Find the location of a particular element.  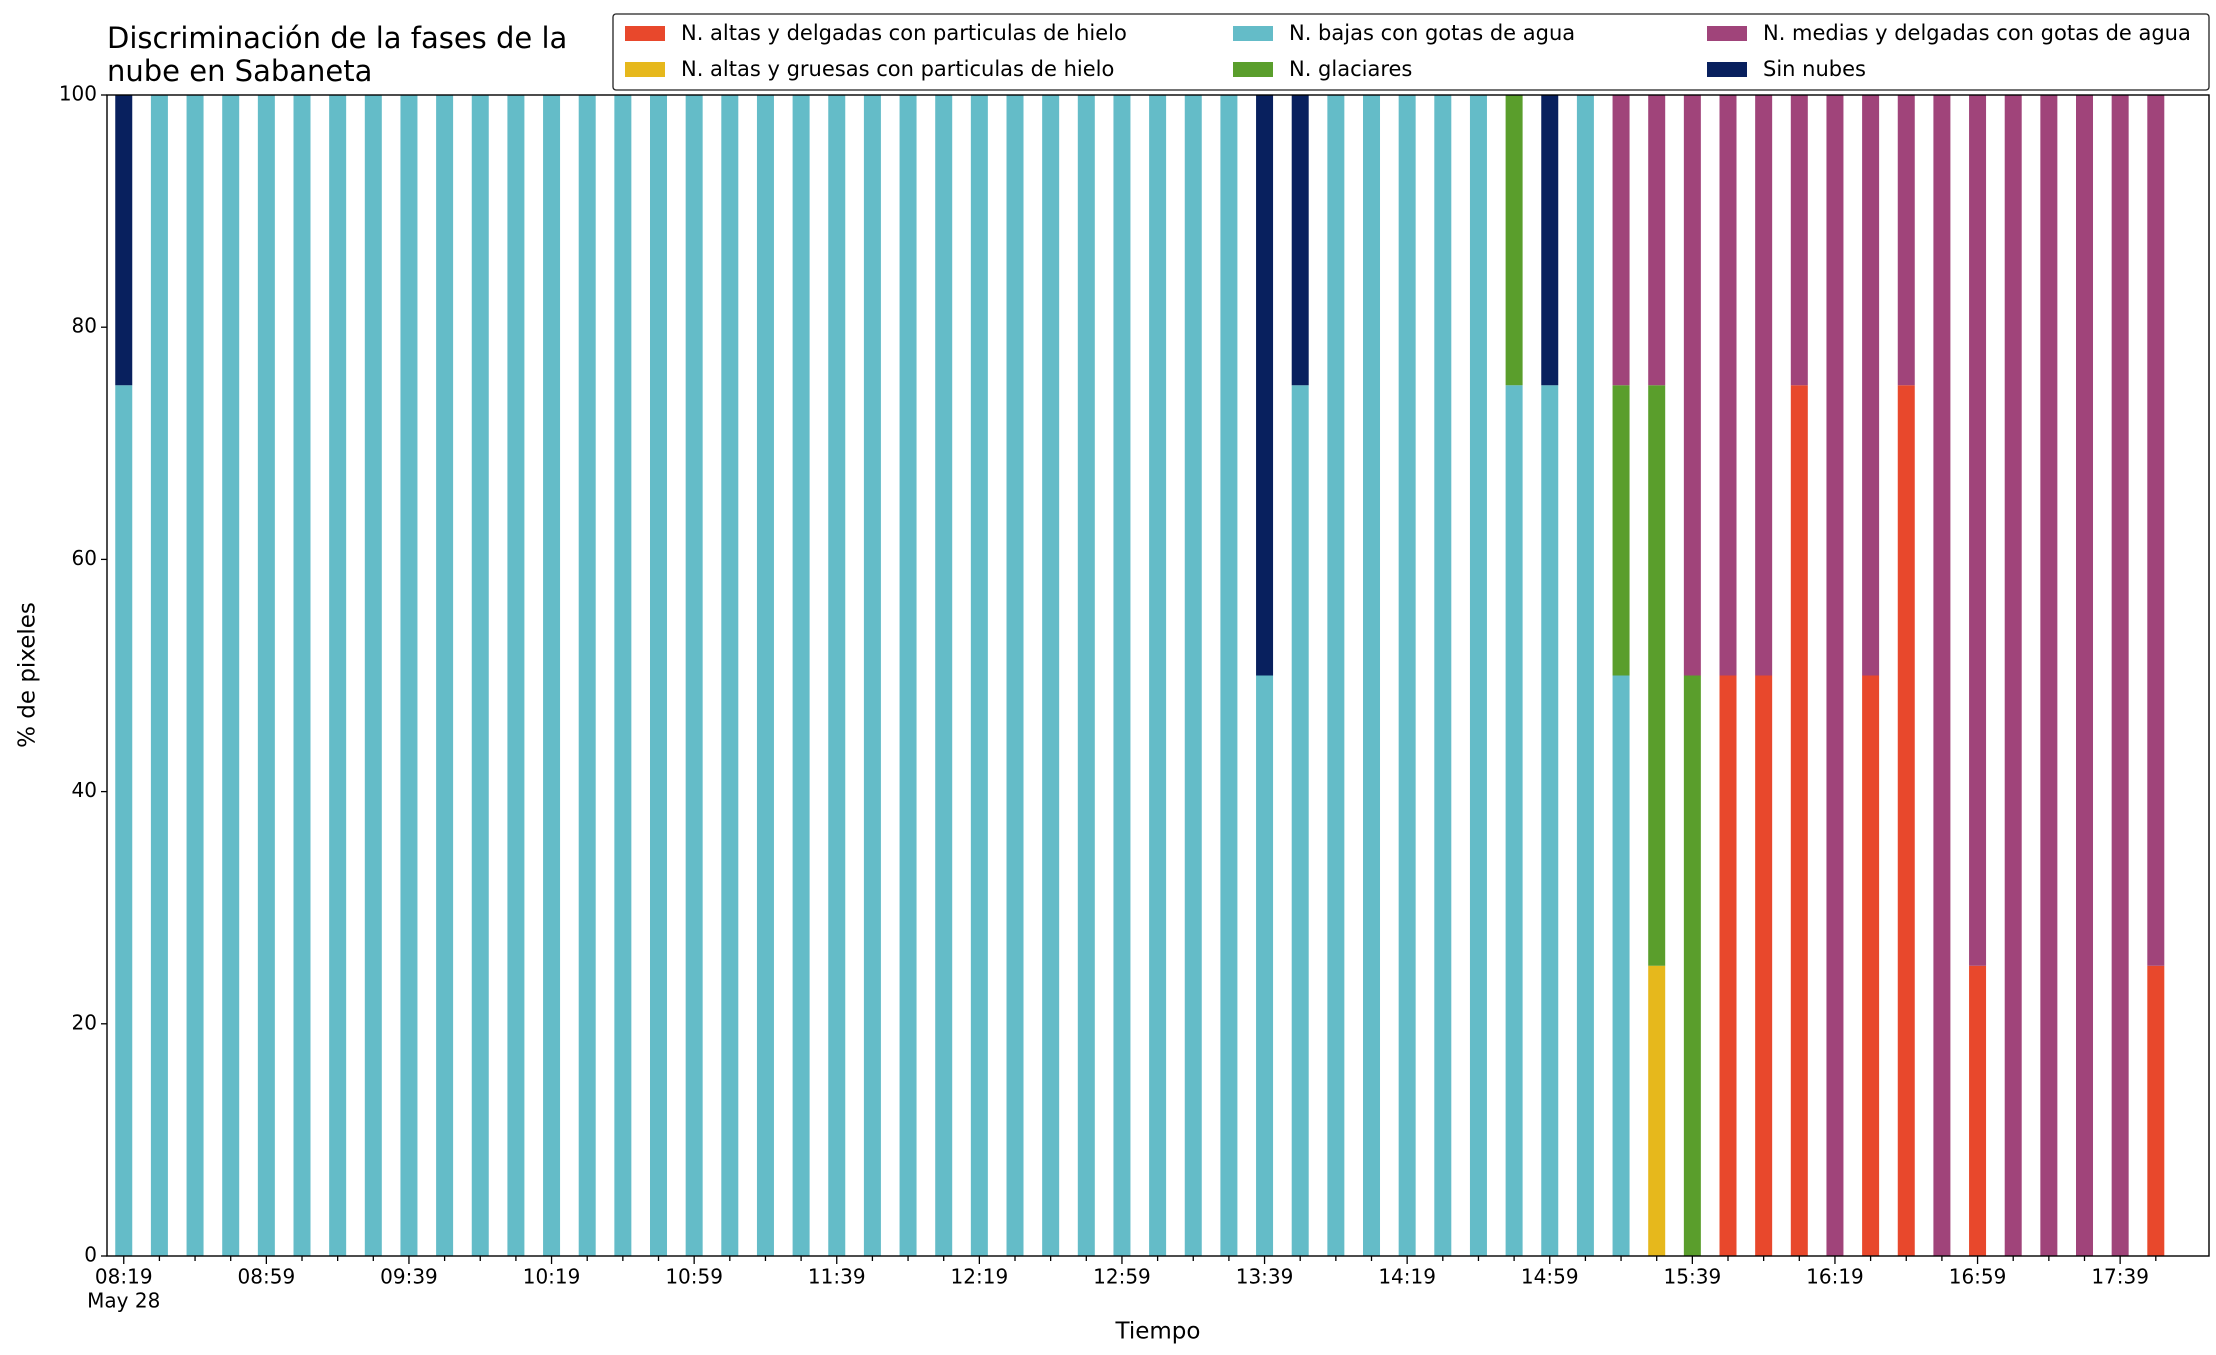

x-tick-label: 14:59 is located at coordinates (1550, 1277).